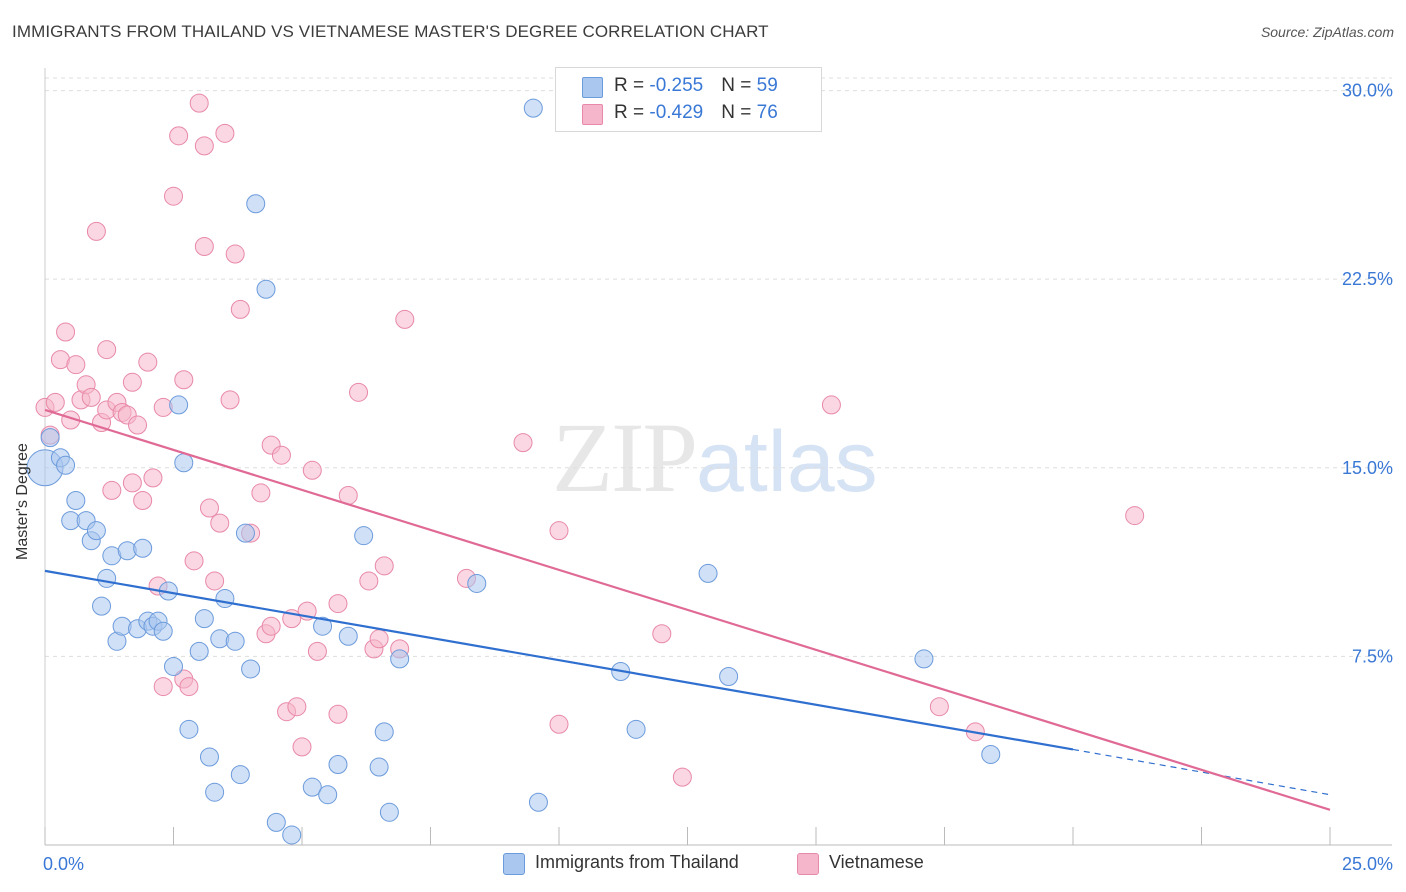 The image size is (1406, 892). Describe the element at coordinates (676, 112) in the screenshot. I see `legend-r-value-vietnamese: -0.429` at that location.